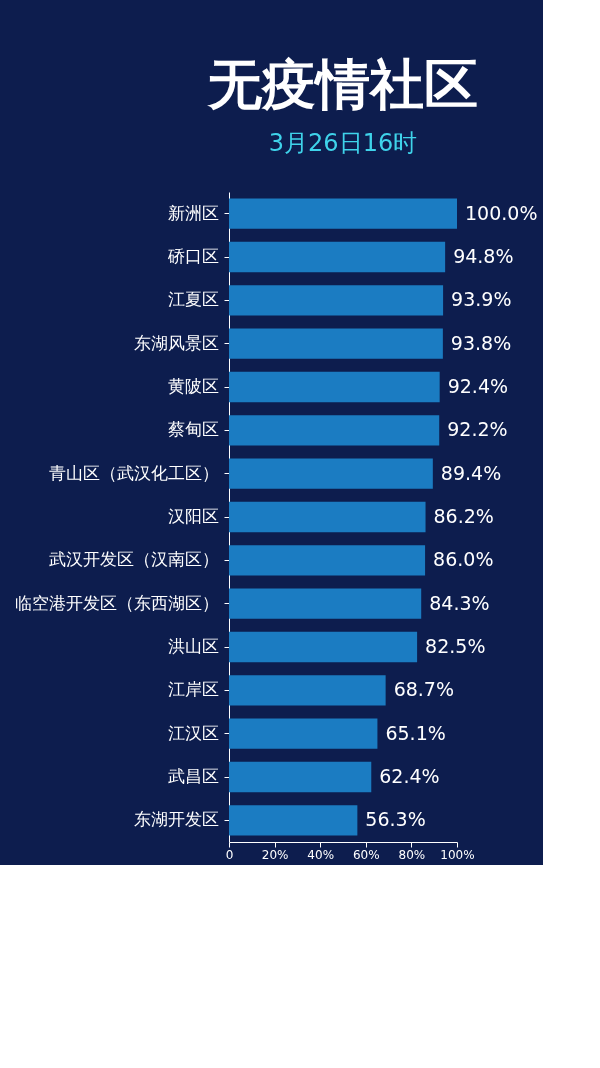 Image resolution: width=600 pixels, height=1068 pixels. Describe the element at coordinates (275, 854) in the screenshot. I see `x-tick-label: 20%` at that location.